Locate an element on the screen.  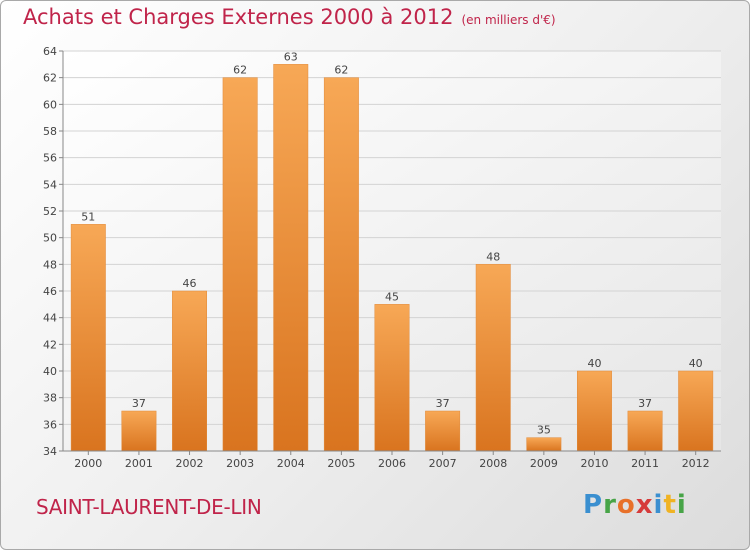
bar-2000 is located at coordinates (88, 338).